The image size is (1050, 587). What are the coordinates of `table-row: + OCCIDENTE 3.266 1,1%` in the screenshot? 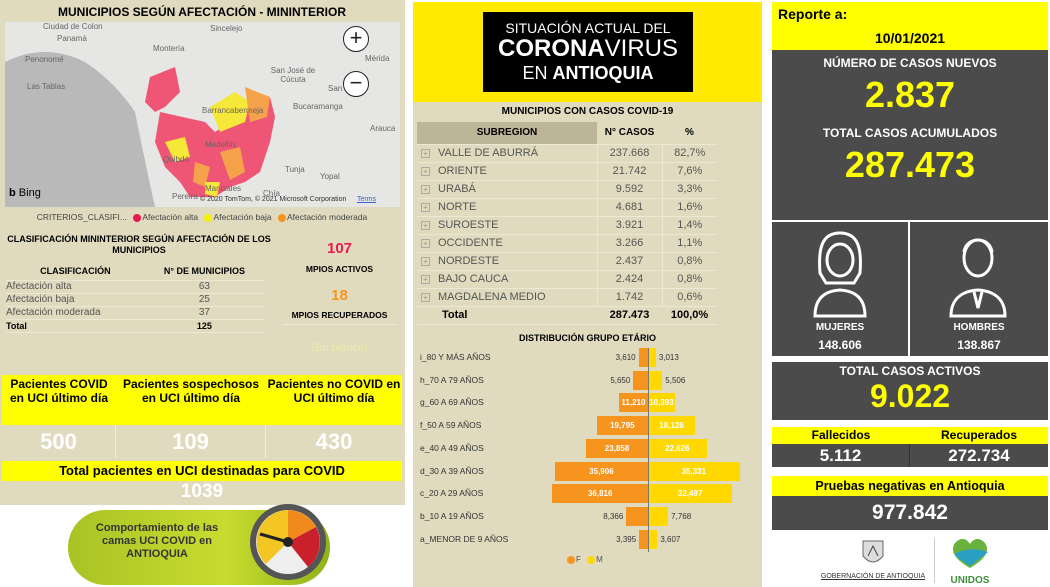 It's located at (567, 243).